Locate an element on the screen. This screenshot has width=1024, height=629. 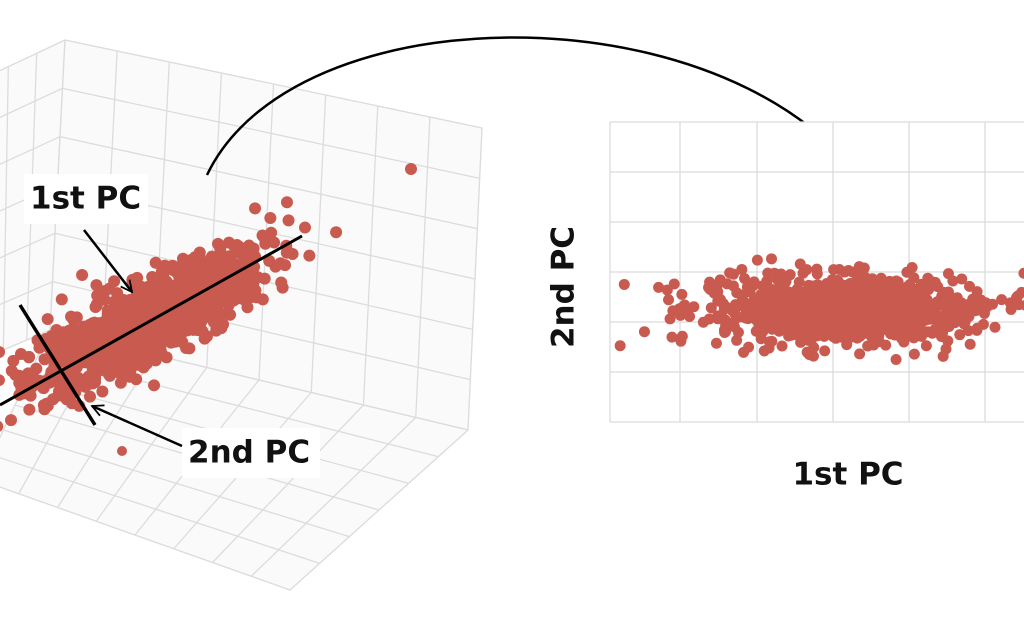
first-pc-label: 1st PC is located at coordinates (85, 199).